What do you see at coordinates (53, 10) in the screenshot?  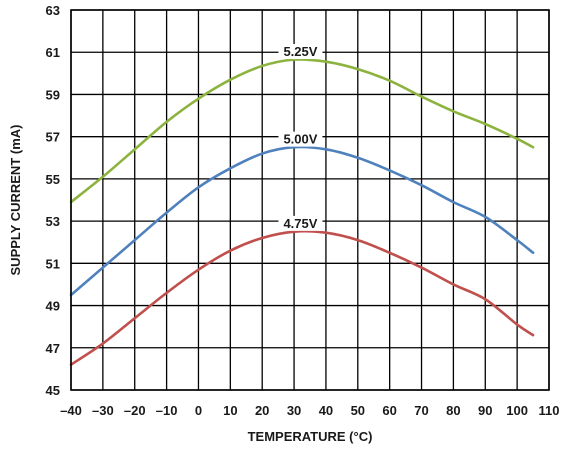 I see `y-tick-label: 63` at bounding box center [53, 10].